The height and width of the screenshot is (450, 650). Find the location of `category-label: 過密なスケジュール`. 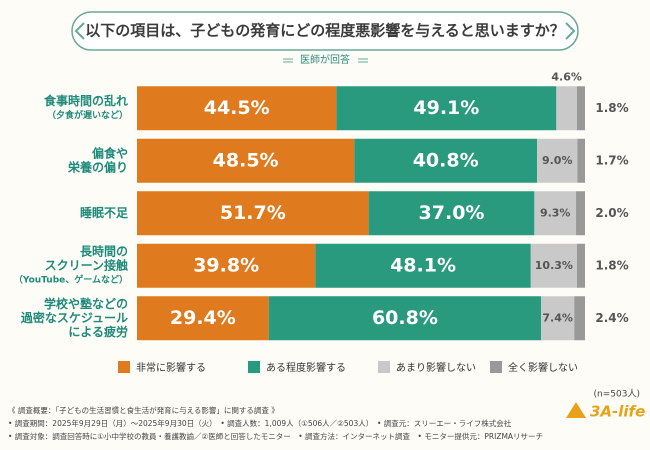

category-label: 過密なスケジュール is located at coordinates (74, 317).